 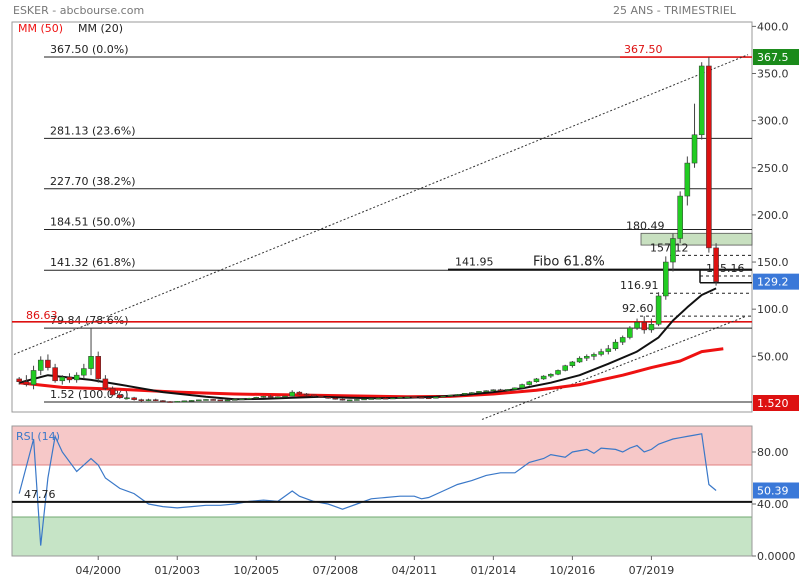 What do you see at coordinates (93, 130) in the screenshot?
I see `fibo-label: 281.13 (23.6%)` at bounding box center [93, 130].